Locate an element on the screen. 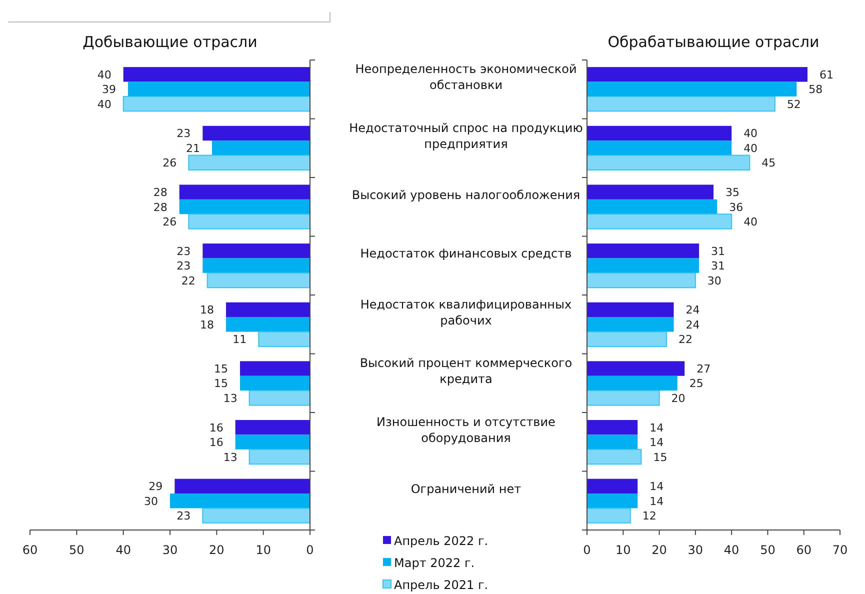  data-label: 20 is located at coordinates (678, 398).